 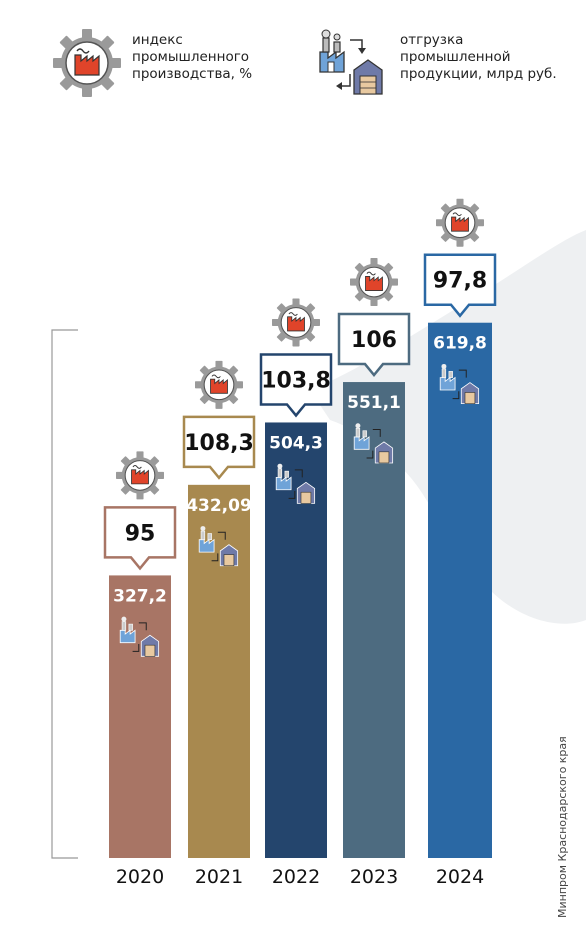 I want to click on bar-2024, so click(x=460, y=590).